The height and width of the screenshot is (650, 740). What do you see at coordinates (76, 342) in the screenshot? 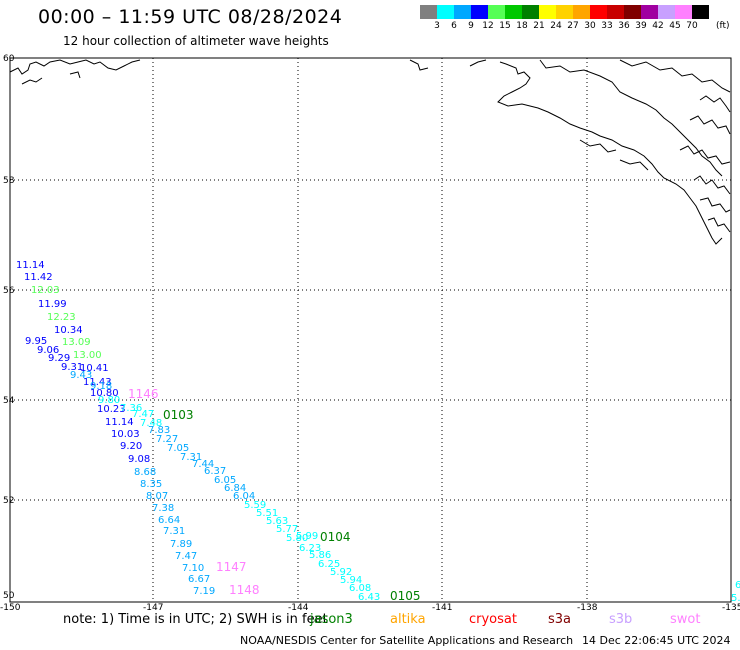
I see `swh-reading: 13.09` at bounding box center [76, 342].